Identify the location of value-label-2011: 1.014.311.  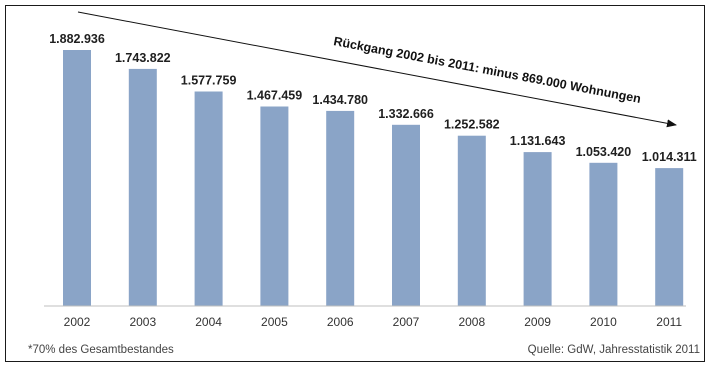
(669, 157).